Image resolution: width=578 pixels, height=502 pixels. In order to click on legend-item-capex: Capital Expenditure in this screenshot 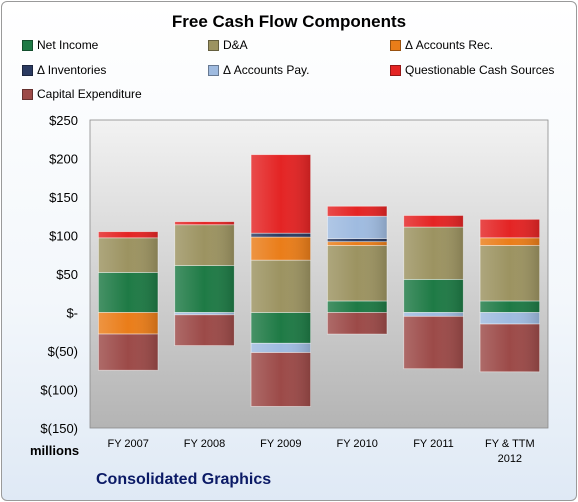, I will do `click(82, 94)`.